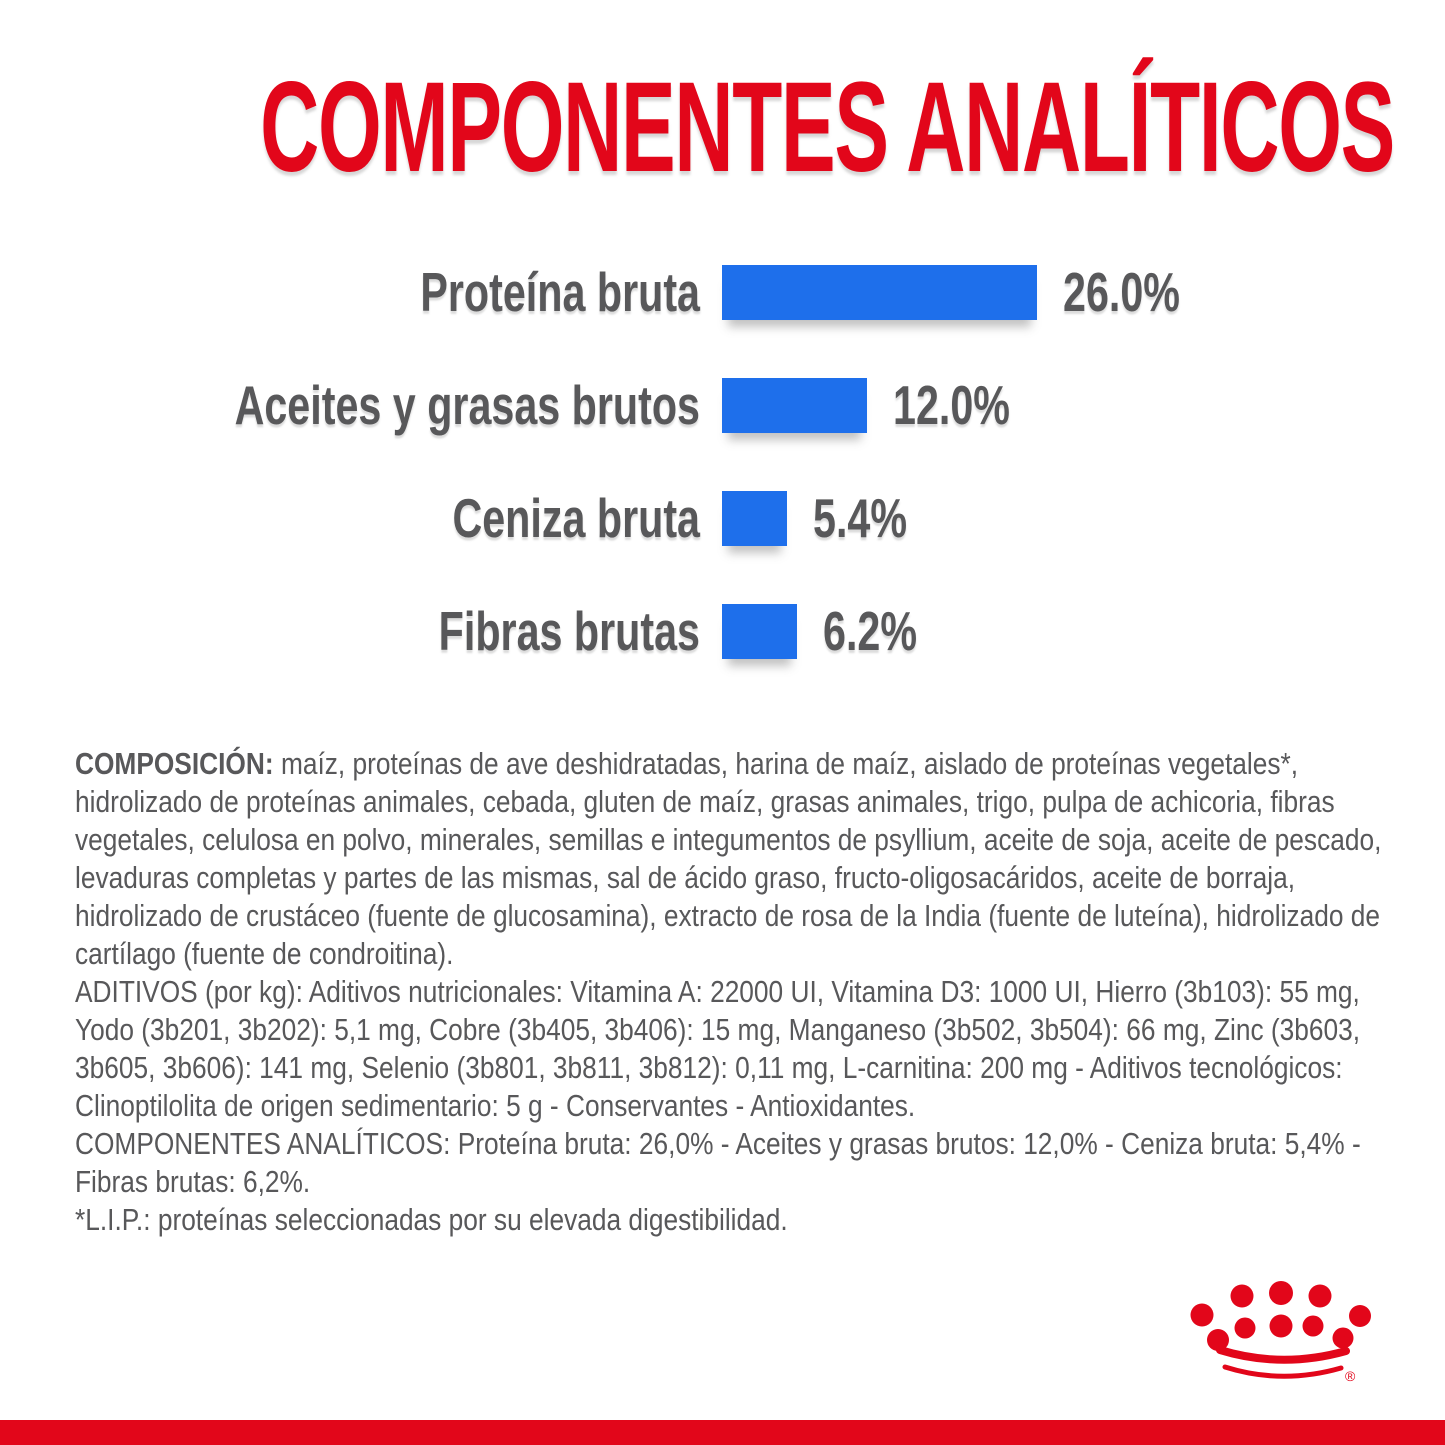  Describe the element at coordinates (827, 127) in the screenshot. I see `page-title: COMPONENTES ANALÍTICOS` at that location.